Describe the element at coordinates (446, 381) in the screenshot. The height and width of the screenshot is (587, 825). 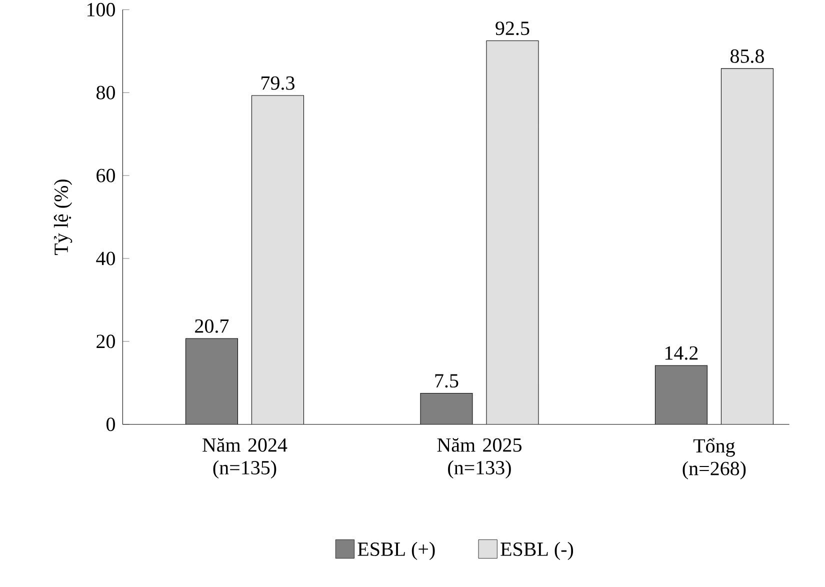
I see `data-label: 7.5` at that location.